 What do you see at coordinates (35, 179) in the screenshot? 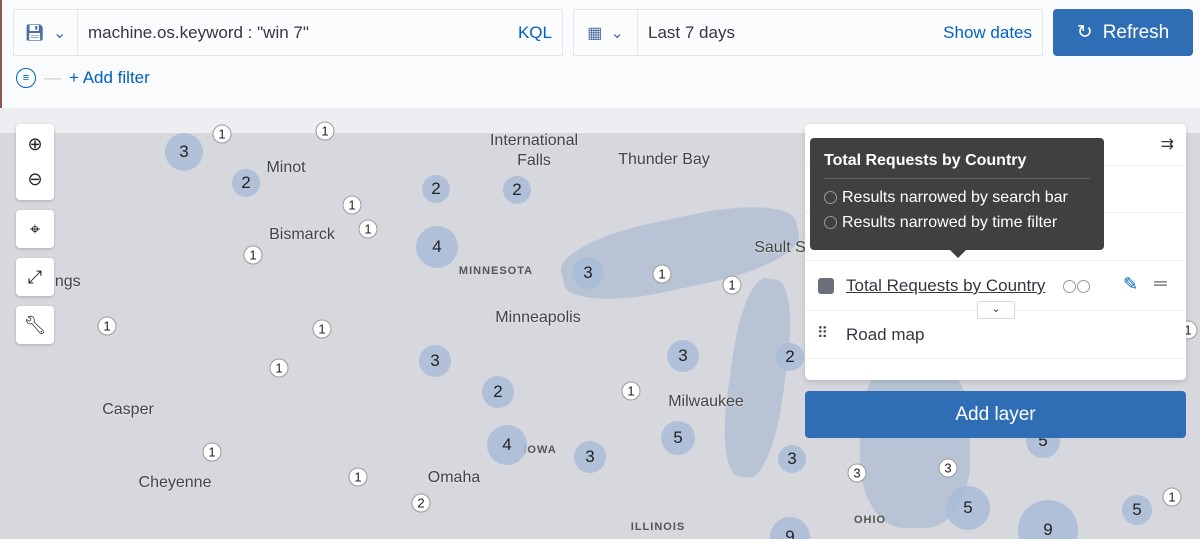
I see `zoom-out-icon: ⊖` at bounding box center [35, 179].